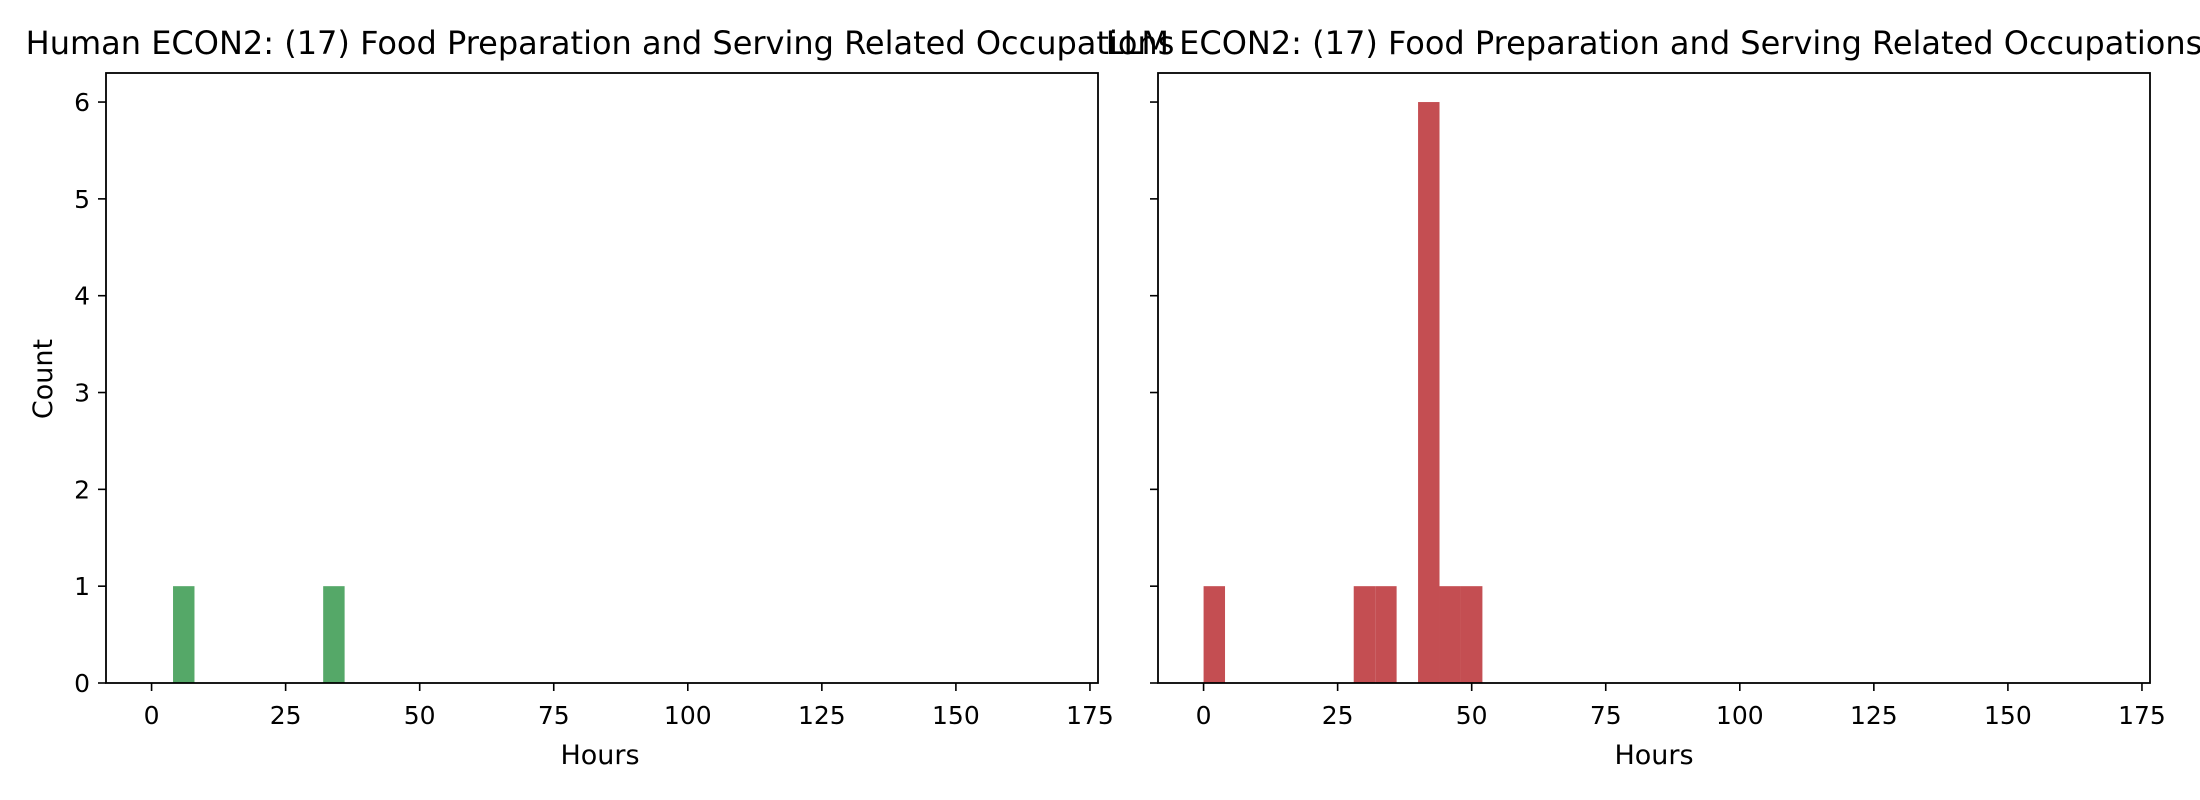 The height and width of the screenshot is (800, 2200). I want to click on human-x-tick-label: 50, so click(420, 715).